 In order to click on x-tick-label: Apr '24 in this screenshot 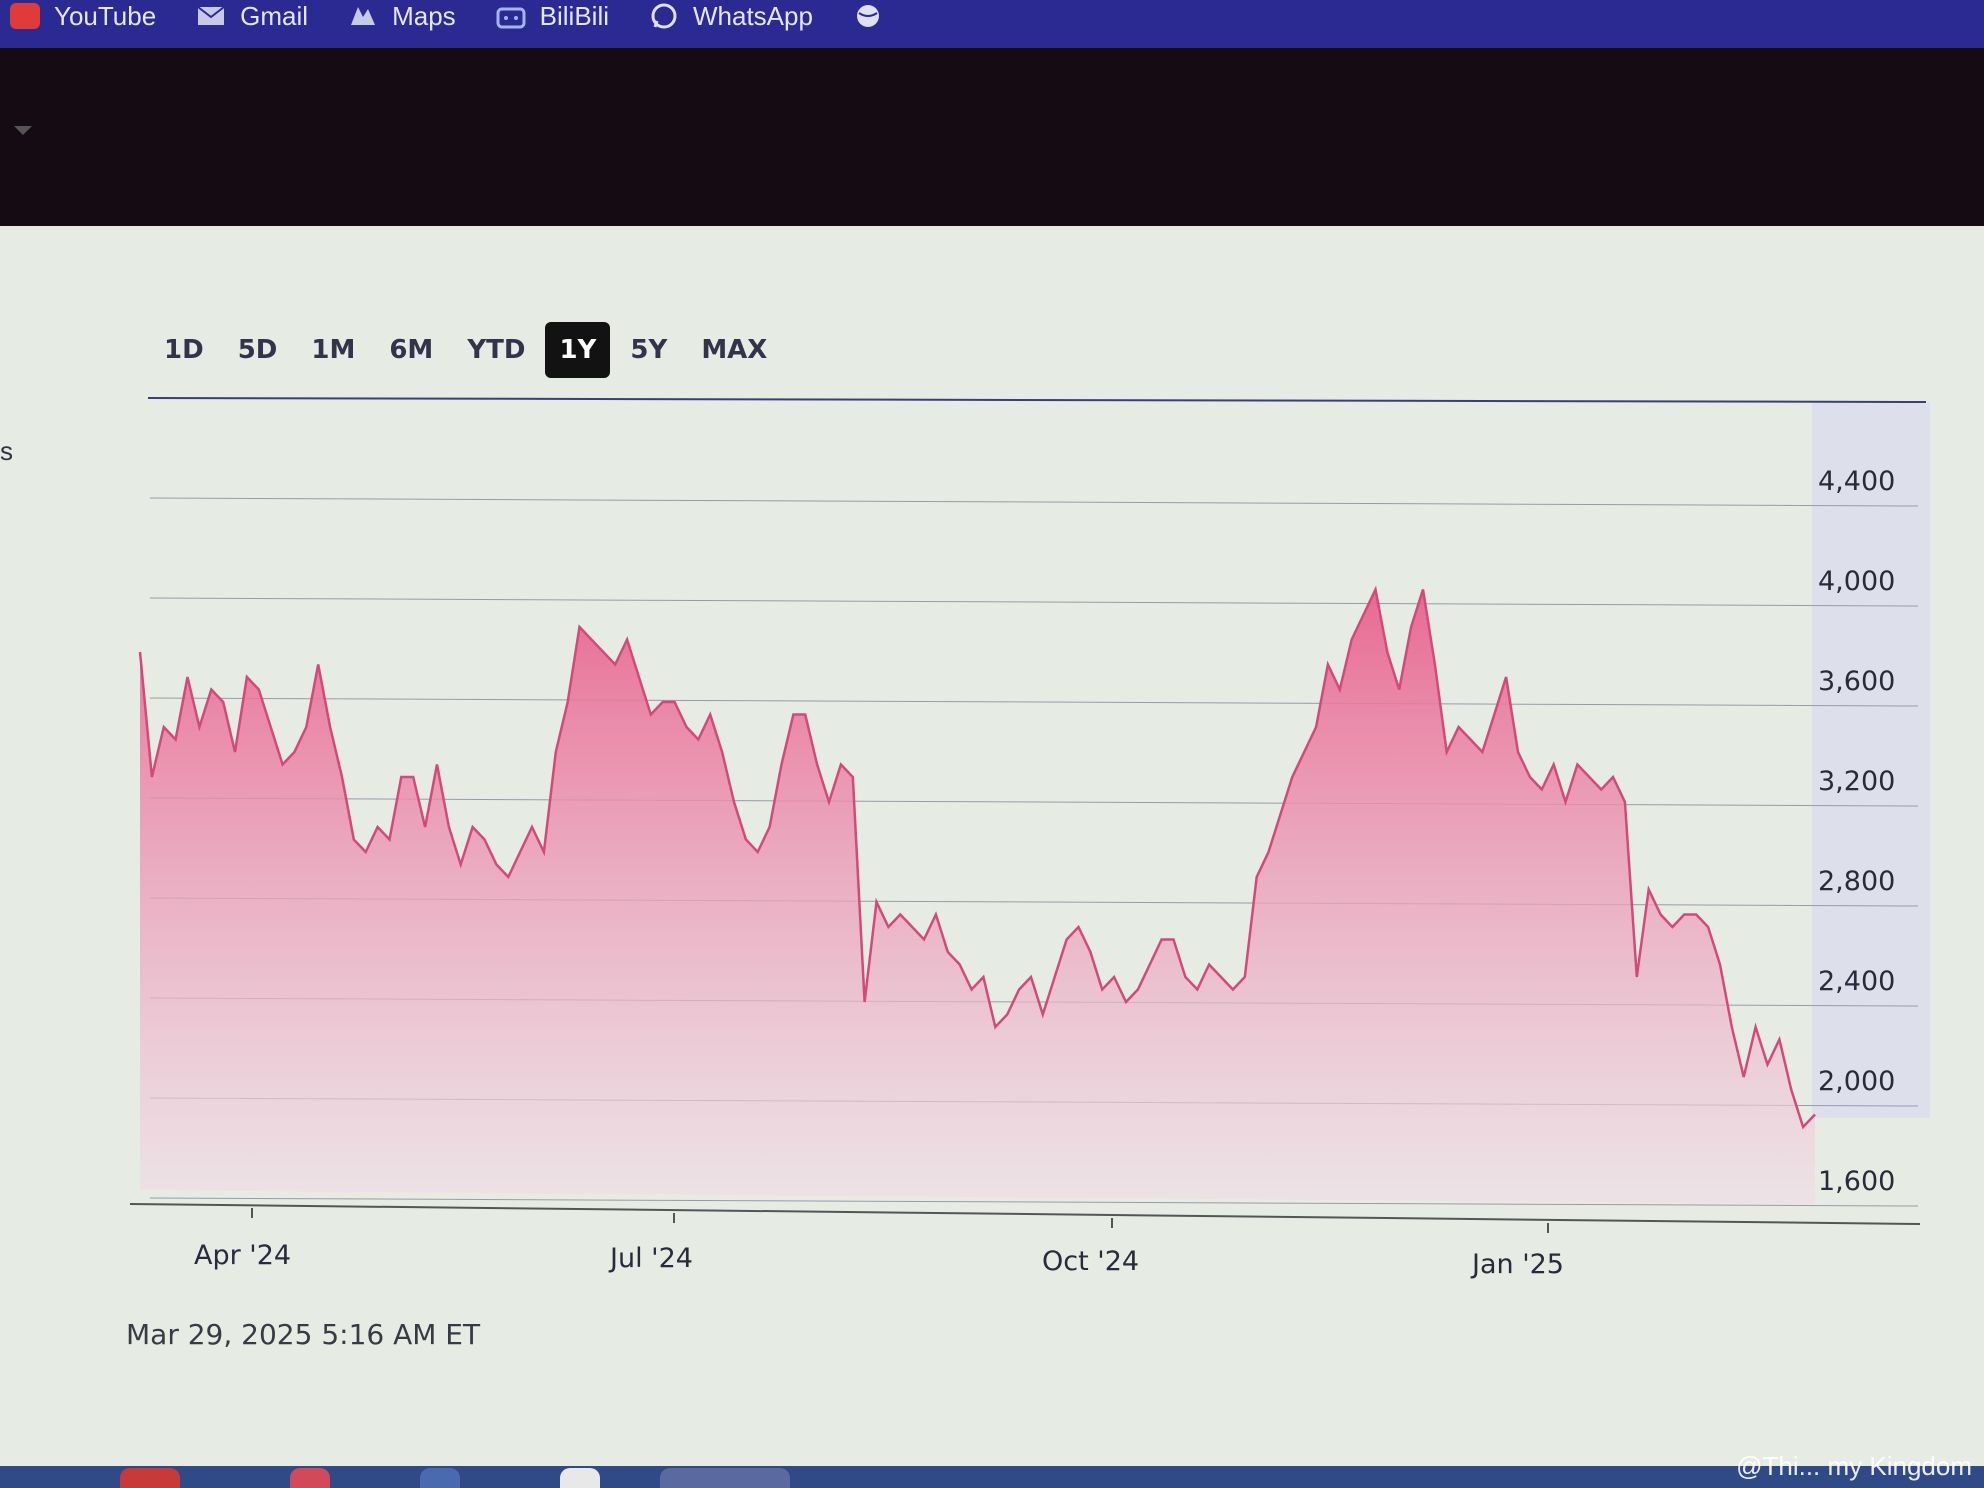, I will do `click(242, 1255)`.